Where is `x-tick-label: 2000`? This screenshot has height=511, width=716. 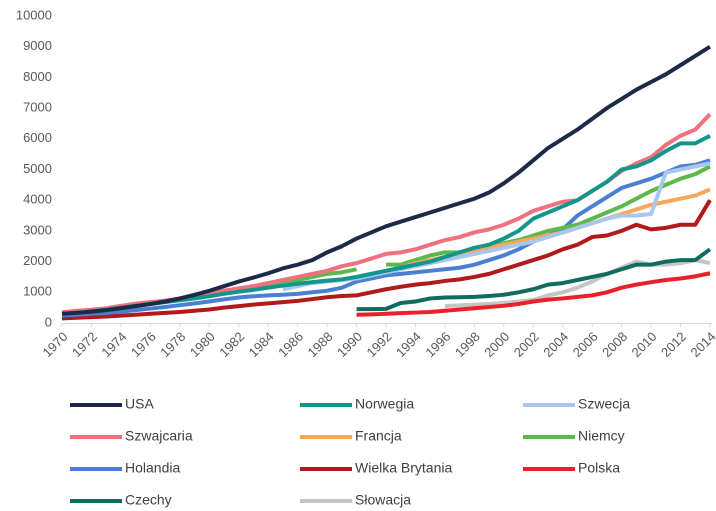 x-tick-label: 2000 is located at coordinates (496, 344).